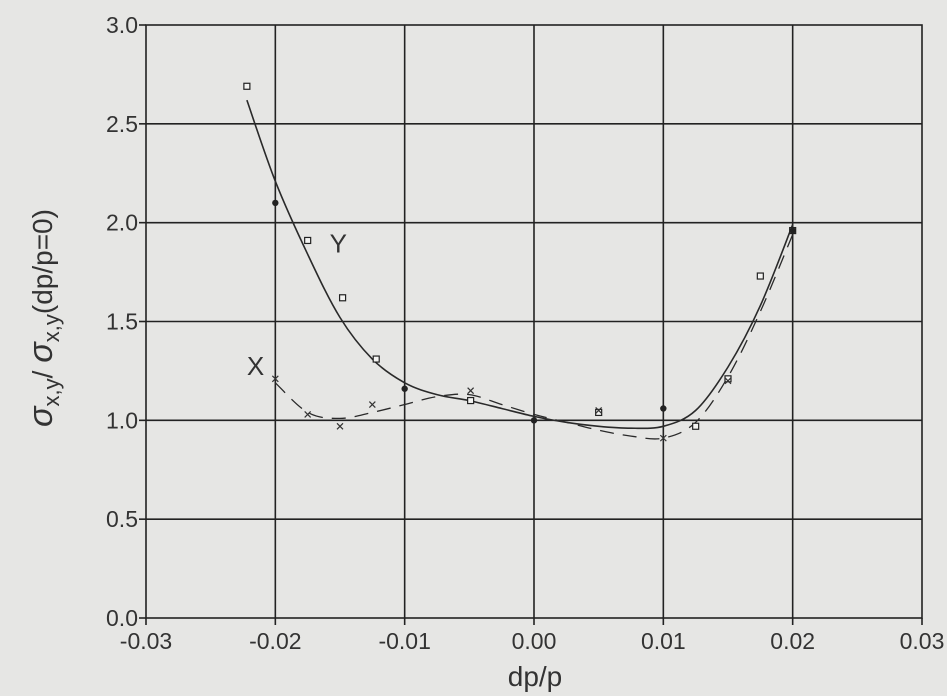  Describe the element at coordinates (404, 641) in the screenshot. I see `x-tick-label: -0.01` at that location.